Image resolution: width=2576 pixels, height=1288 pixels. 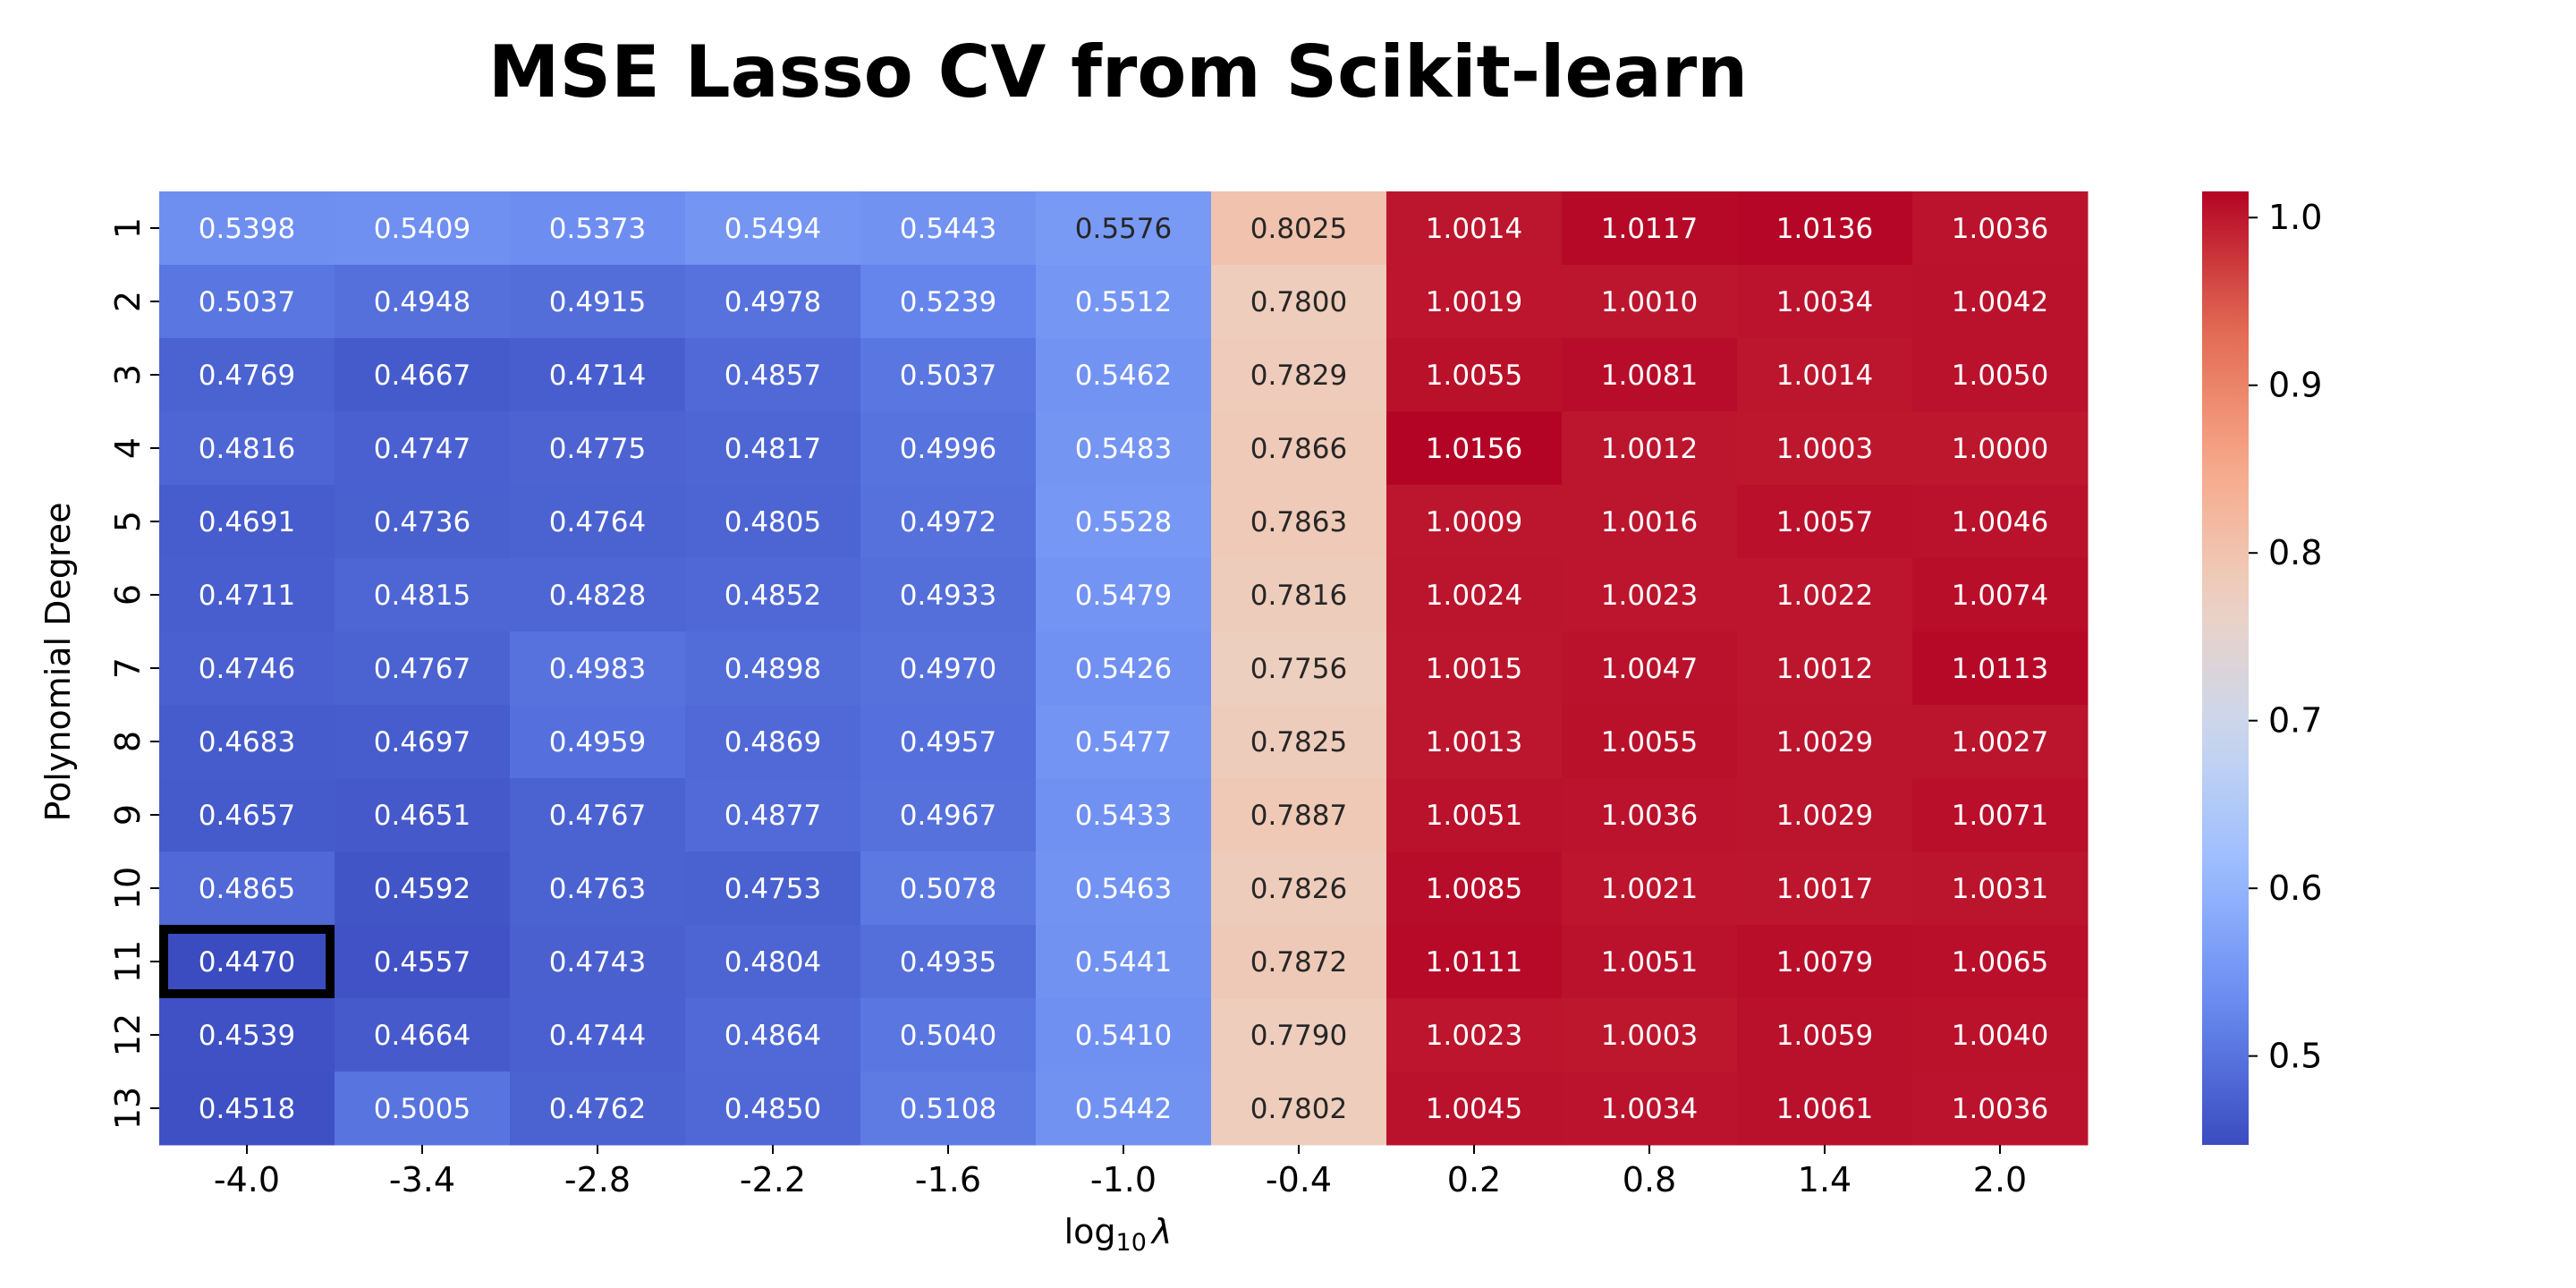 What do you see at coordinates (1474, 229) in the screenshot?
I see `cell-value-label: 1.0014` at bounding box center [1474, 229].